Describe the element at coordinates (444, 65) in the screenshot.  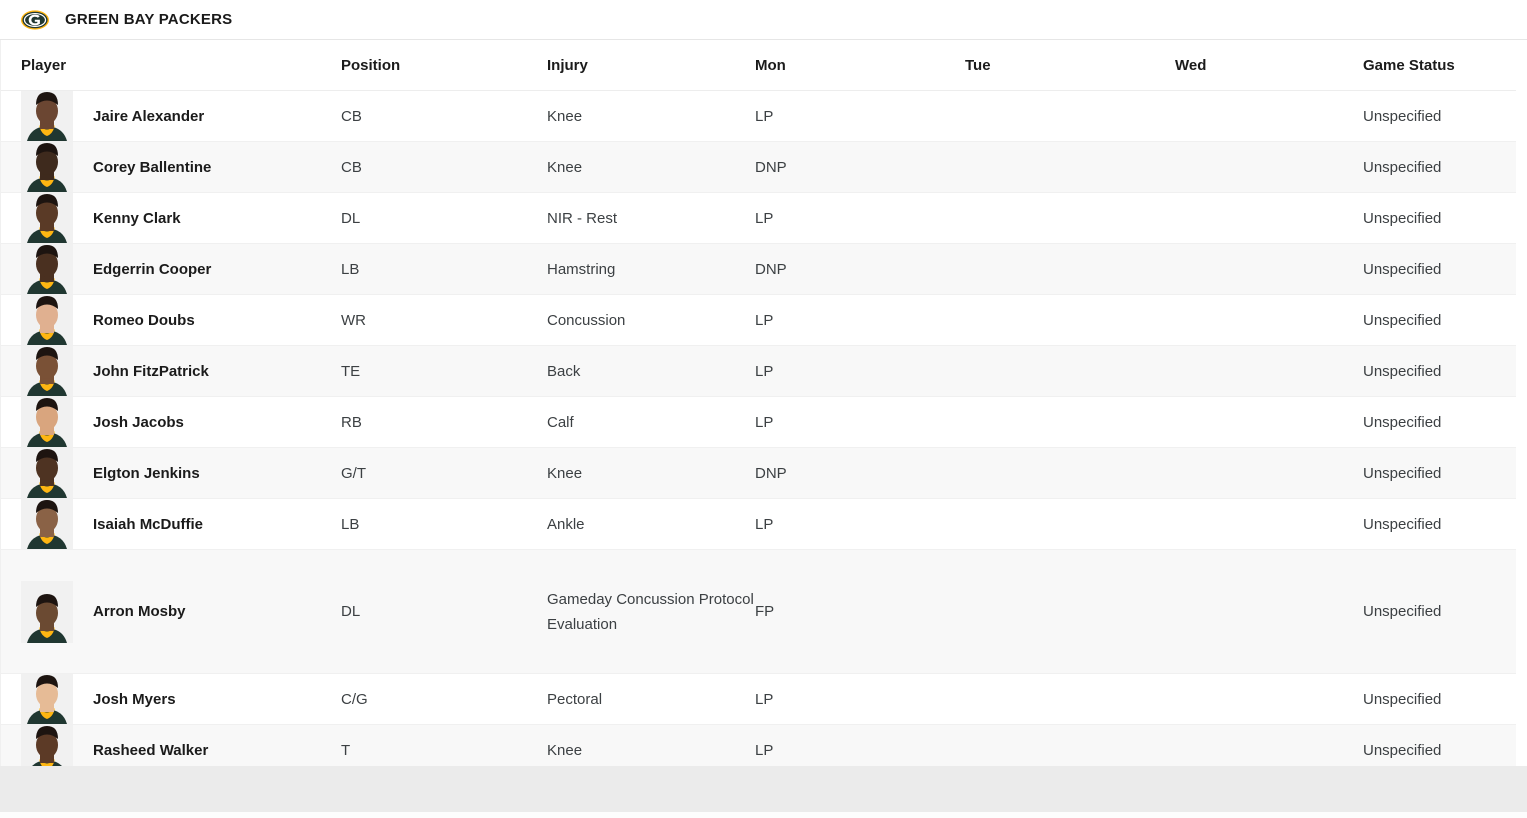
I see `column-header-position: Position` at that location.